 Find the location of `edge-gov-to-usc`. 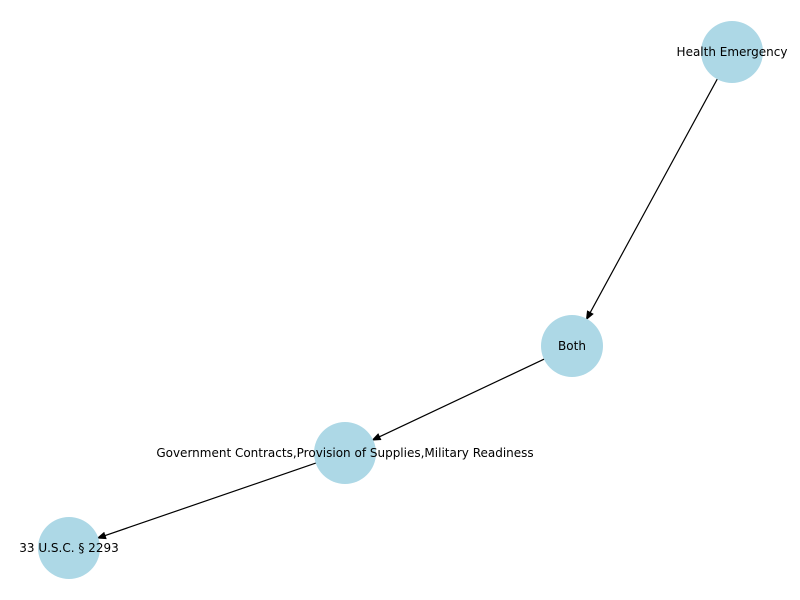

edge-gov-to-usc is located at coordinates (212, 499).